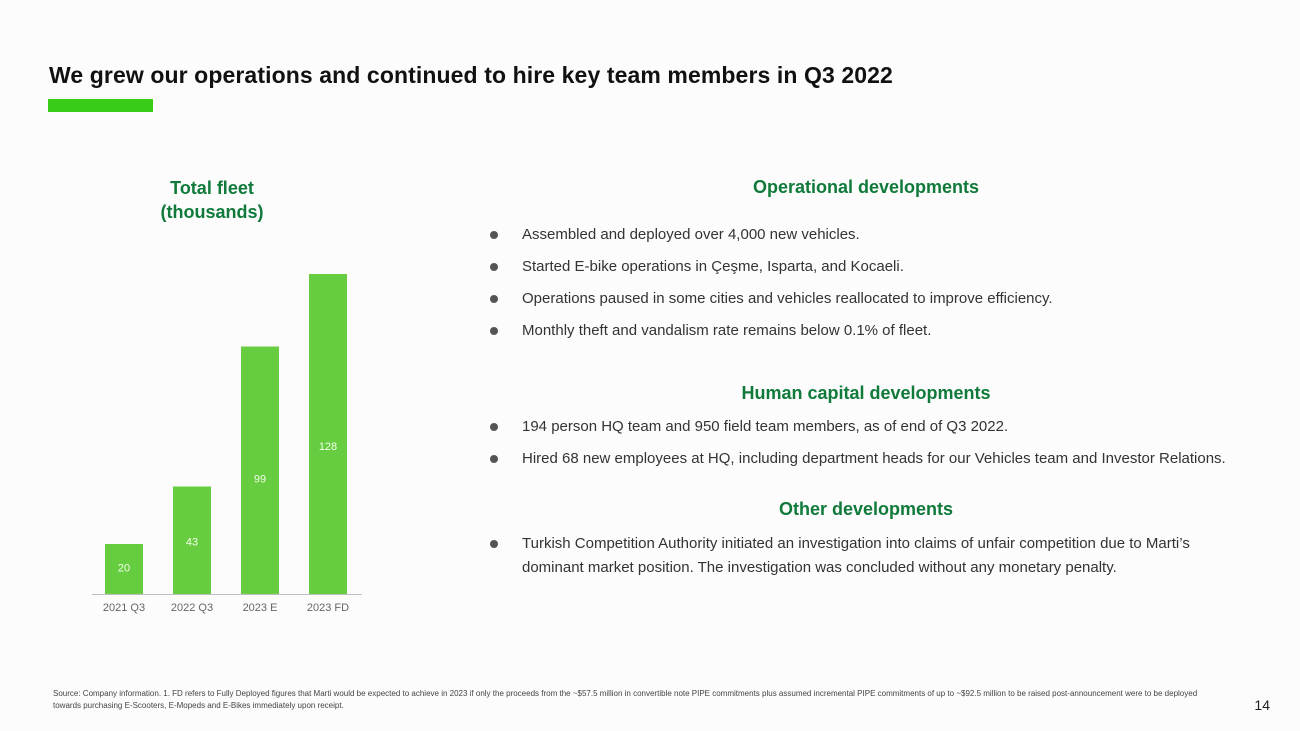  Describe the element at coordinates (260, 470) in the screenshot. I see `bar-2023-e` at that location.